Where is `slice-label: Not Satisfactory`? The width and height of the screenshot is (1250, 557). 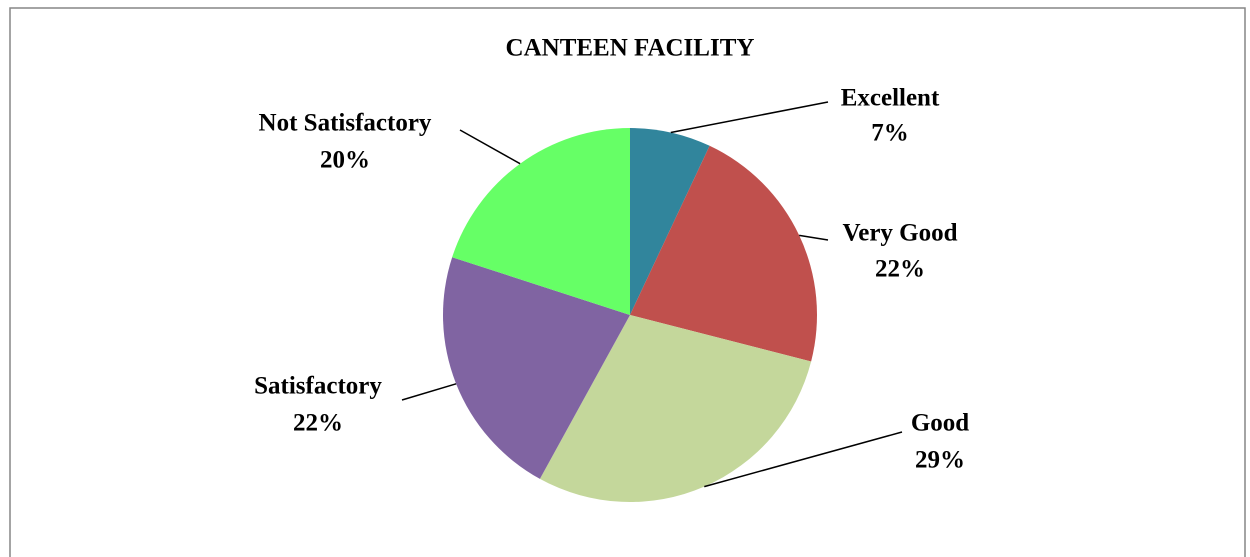
slice-label: Not Satisfactory is located at coordinates (345, 123).